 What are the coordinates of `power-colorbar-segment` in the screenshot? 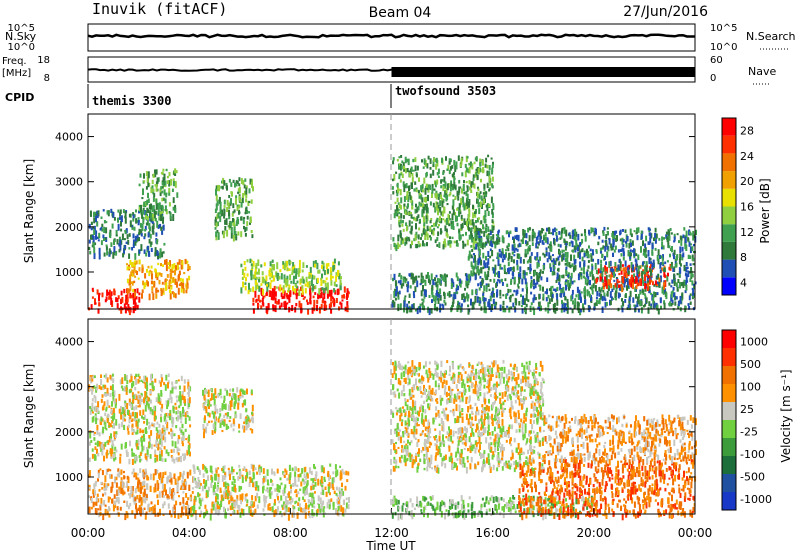 It's located at (729, 197).